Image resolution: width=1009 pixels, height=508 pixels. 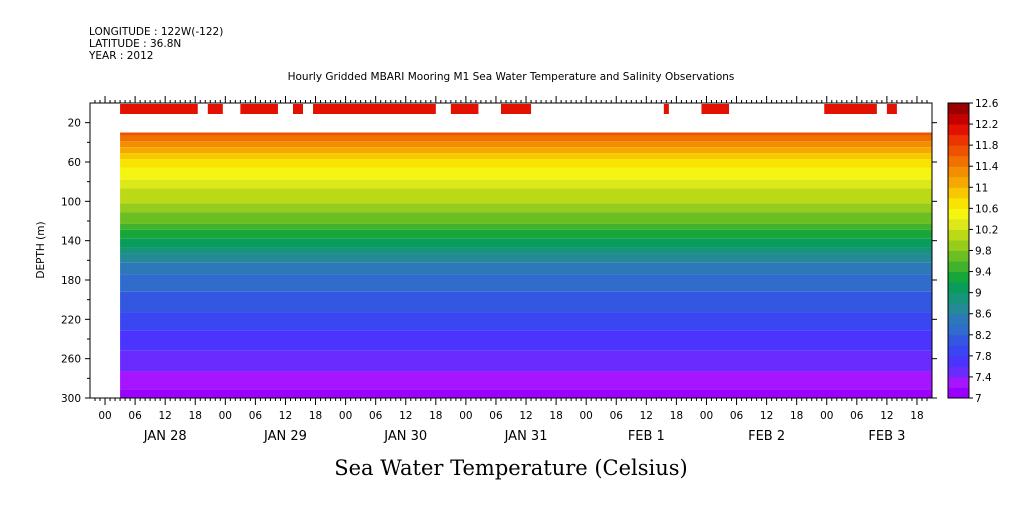 What do you see at coordinates (526, 436) in the screenshot?
I see `x-day-label: JAN 31` at bounding box center [526, 436].